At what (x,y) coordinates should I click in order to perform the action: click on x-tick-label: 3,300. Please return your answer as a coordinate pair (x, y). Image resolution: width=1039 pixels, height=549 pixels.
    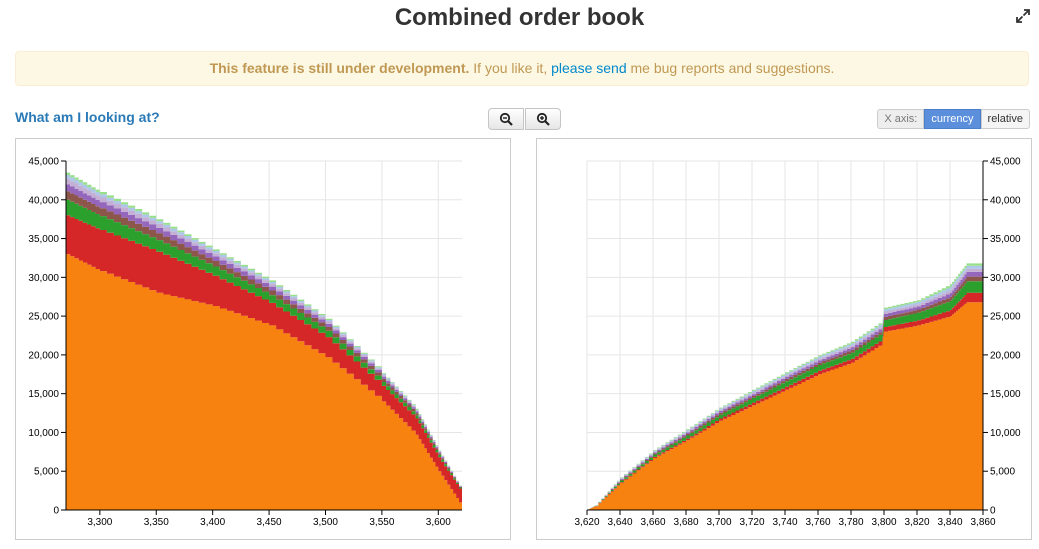
    Looking at the image, I should click on (99, 522).